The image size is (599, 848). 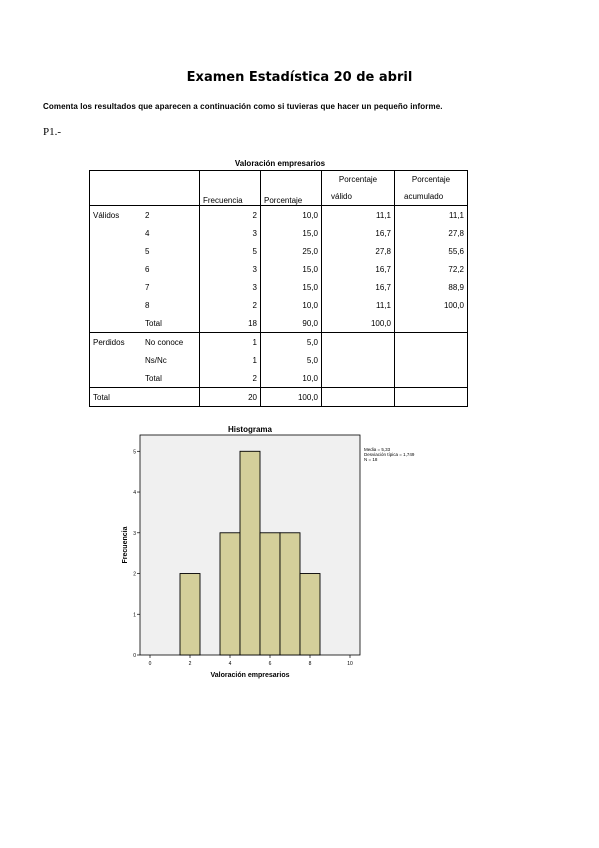 What do you see at coordinates (431, 179) in the screenshot?
I see `header-acumulado-line1: Porcentaje` at bounding box center [431, 179].